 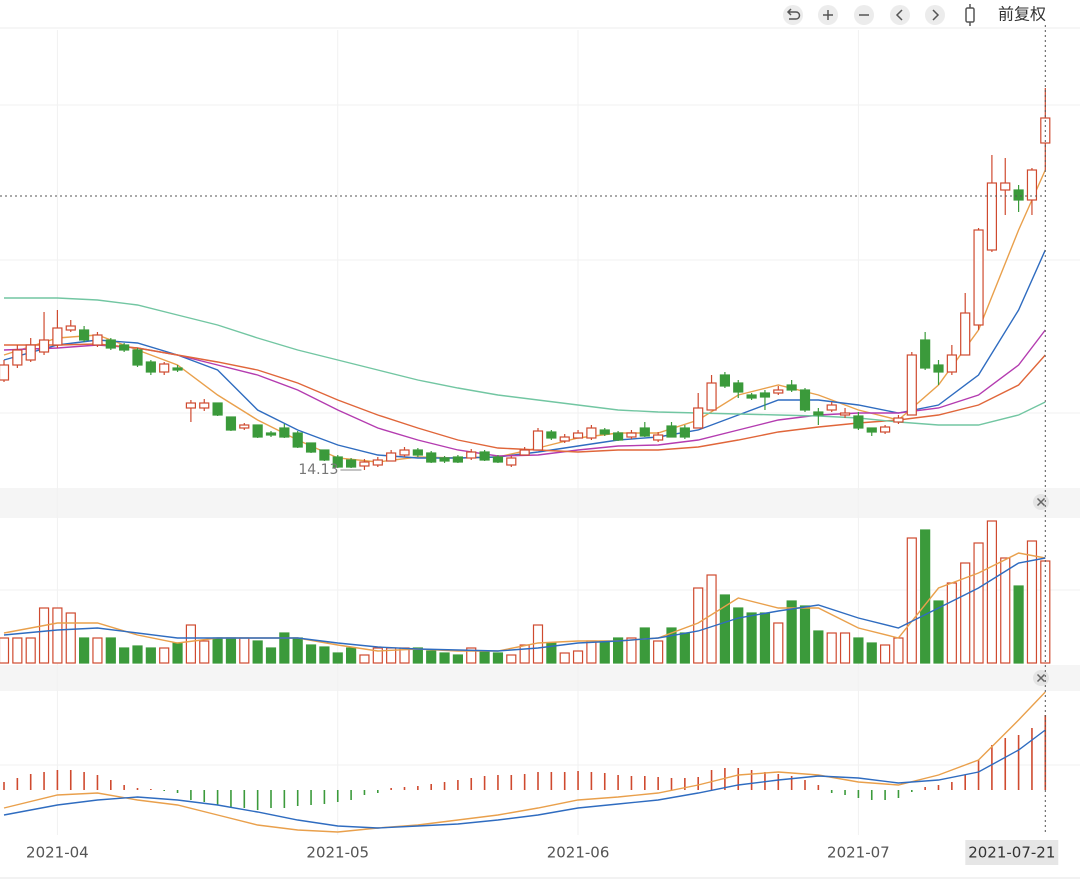 I want to click on zoom-out-button, so click(x=864, y=15).